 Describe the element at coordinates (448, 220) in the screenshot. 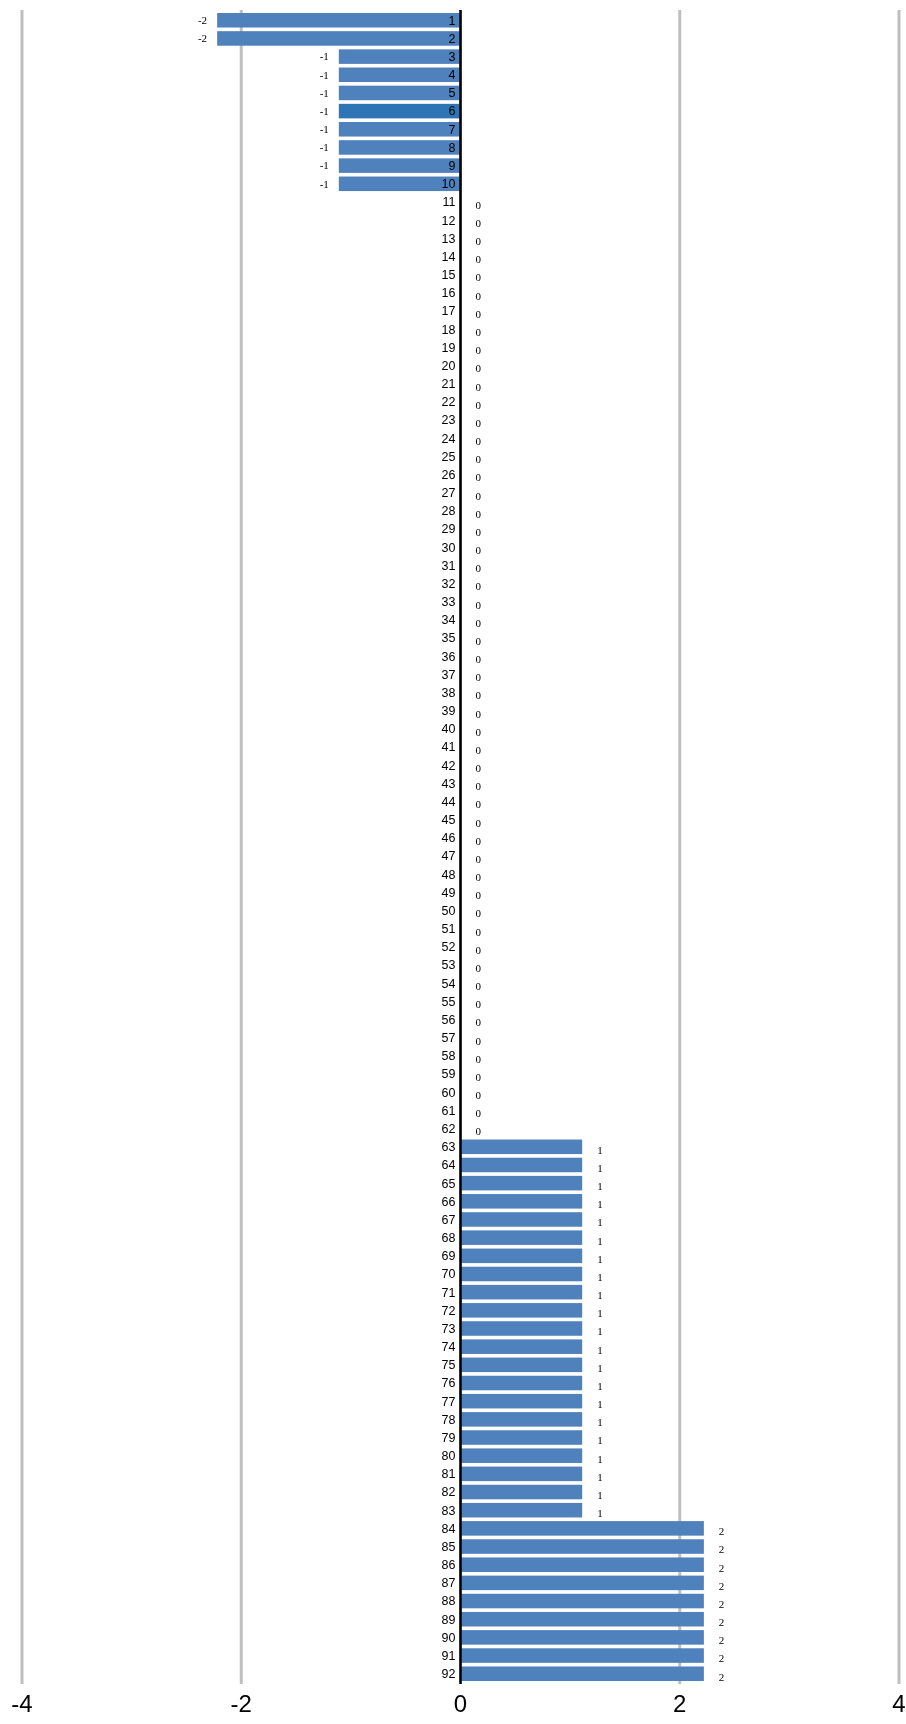

I see `y-tick-label: 12` at that location.